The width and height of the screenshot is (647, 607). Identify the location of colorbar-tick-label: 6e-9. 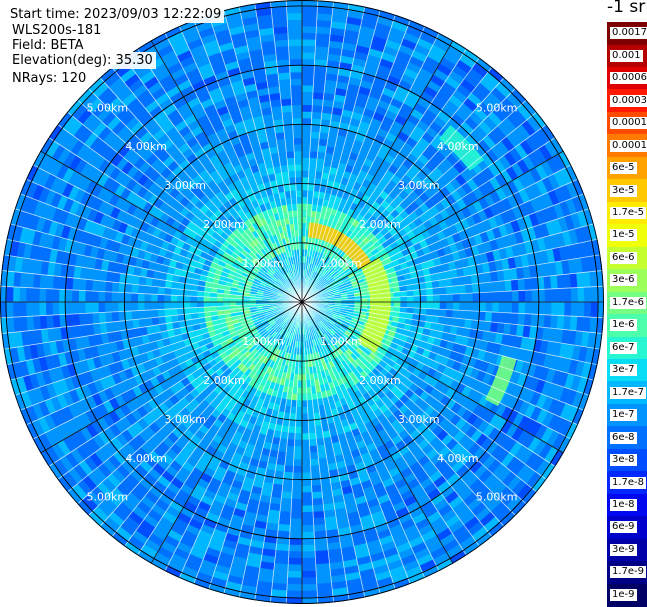
(623, 527).